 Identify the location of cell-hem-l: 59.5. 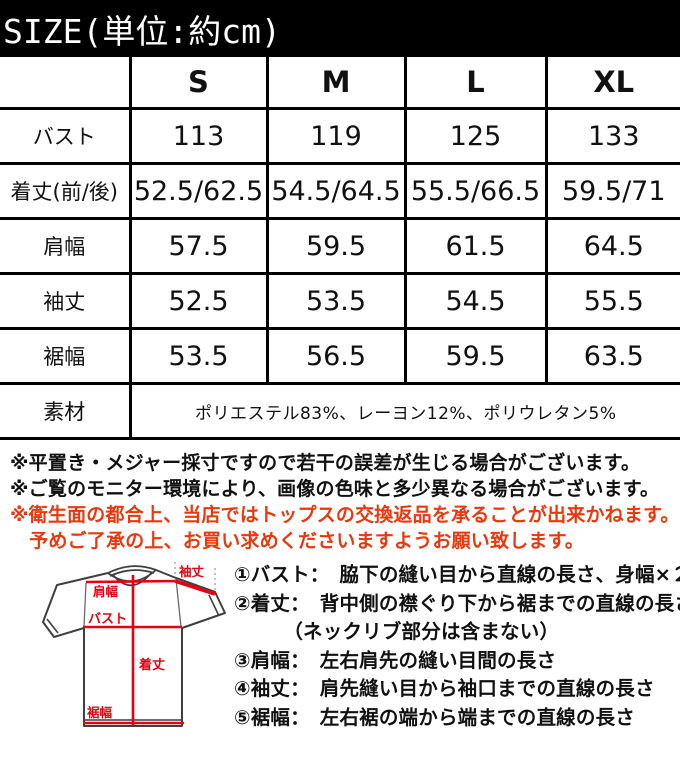
(475, 356).